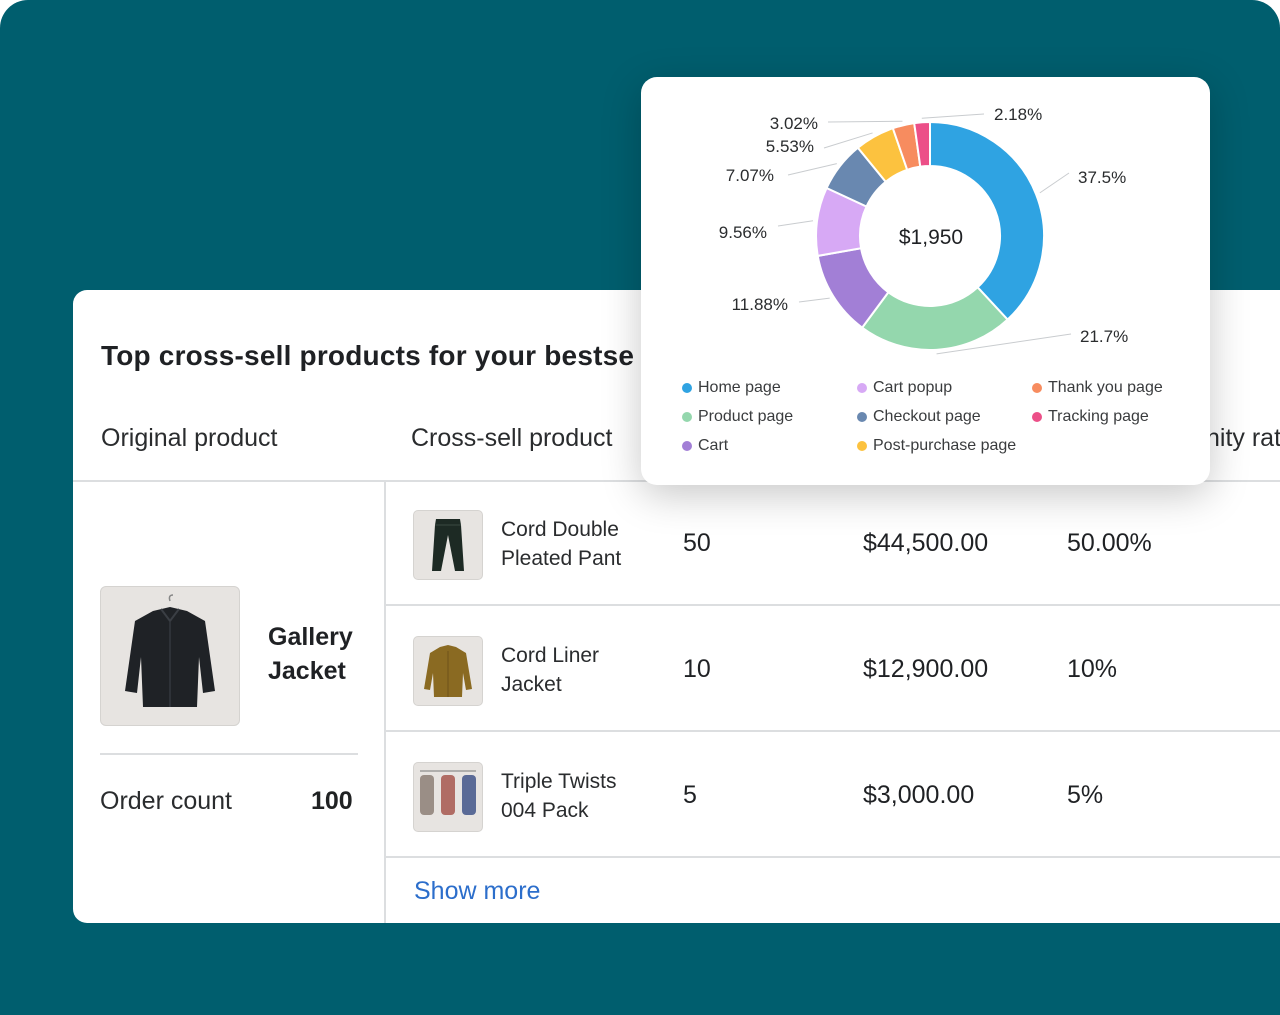 The width and height of the screenshot is (1280, 1015). I want to click on pants-icon, so click(448, 545).